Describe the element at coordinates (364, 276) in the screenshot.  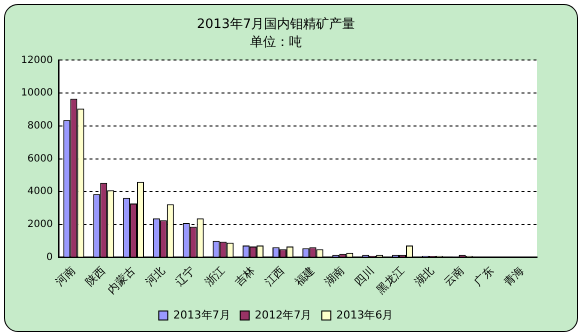
I see `x-tick-label: 四川` at that location.